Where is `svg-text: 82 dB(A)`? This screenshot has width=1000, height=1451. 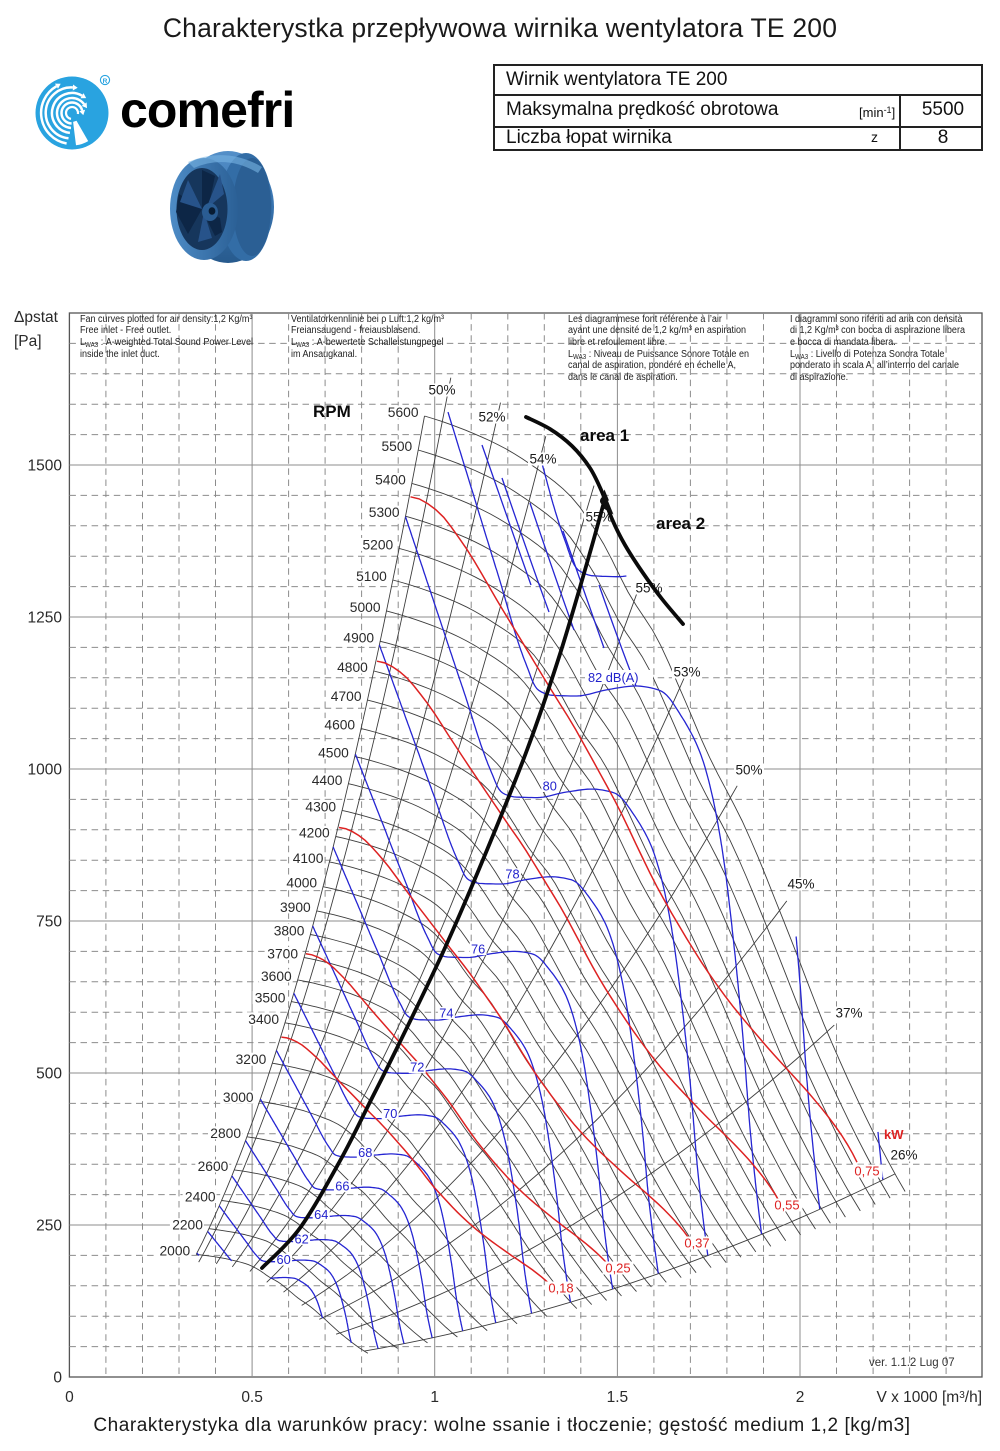
svg-text: 82 dB(A) is located at coordinates (613, 677).